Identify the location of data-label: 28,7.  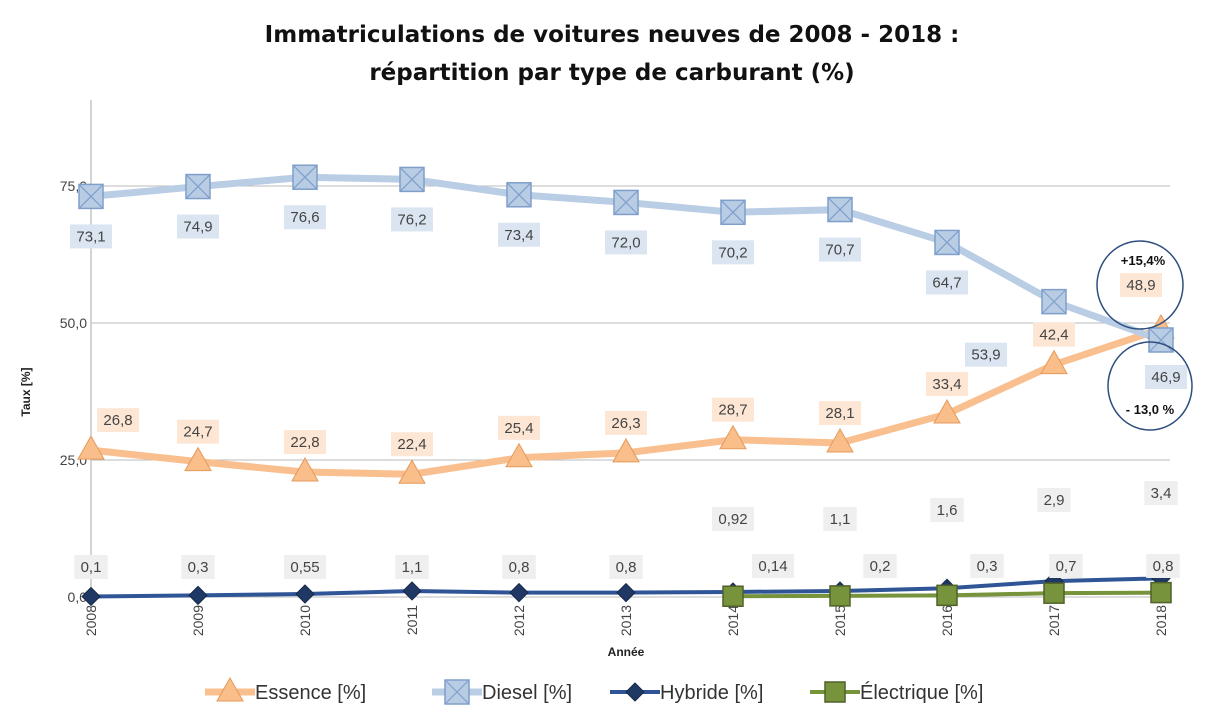
(732, 410).